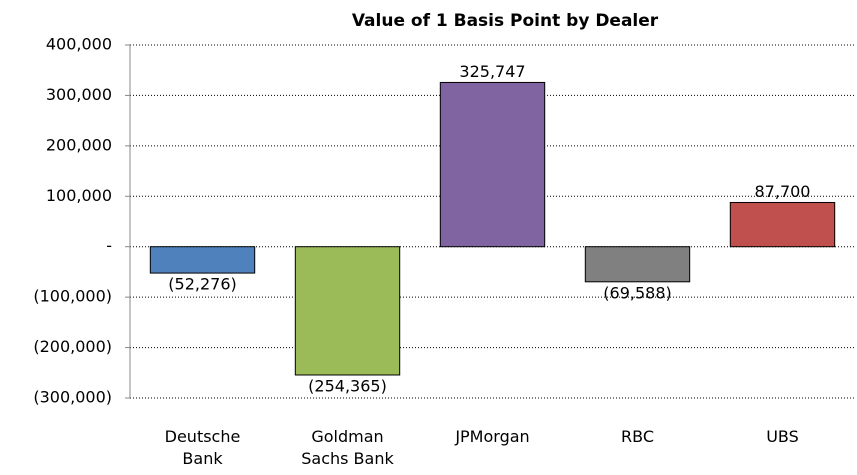  Describe the element at coordinates (505, 21) in the screenshot. I see `chart-title: Value of 1 Basis Point by Dealer` at that location.